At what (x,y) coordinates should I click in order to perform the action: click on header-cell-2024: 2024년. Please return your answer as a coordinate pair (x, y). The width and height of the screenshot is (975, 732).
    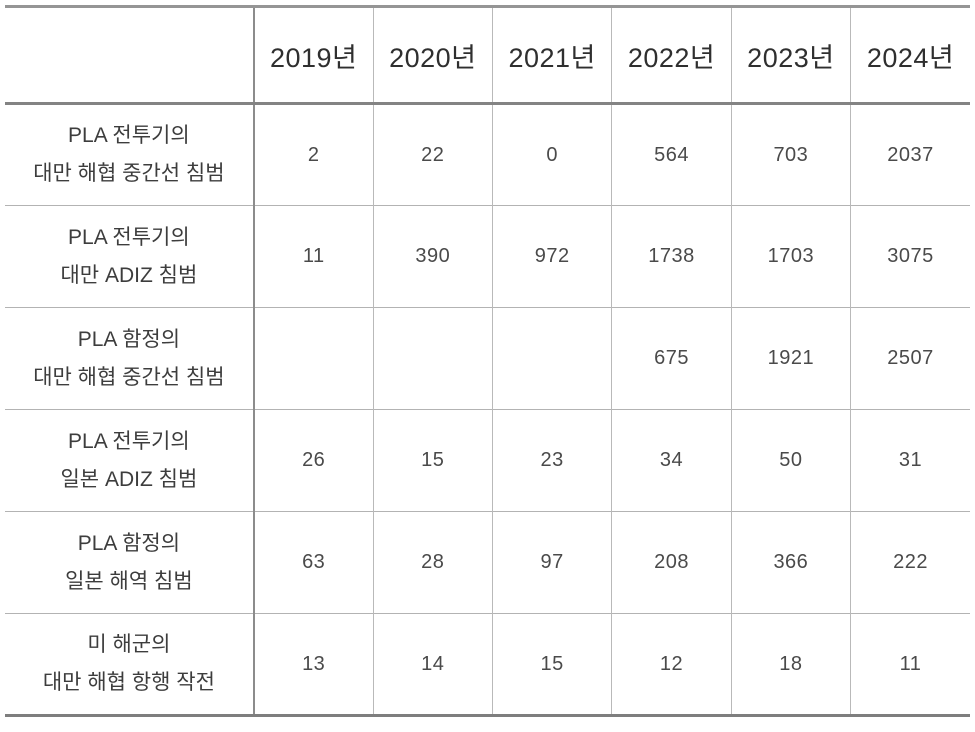
    Looking at the image, I should click on (910, 55).